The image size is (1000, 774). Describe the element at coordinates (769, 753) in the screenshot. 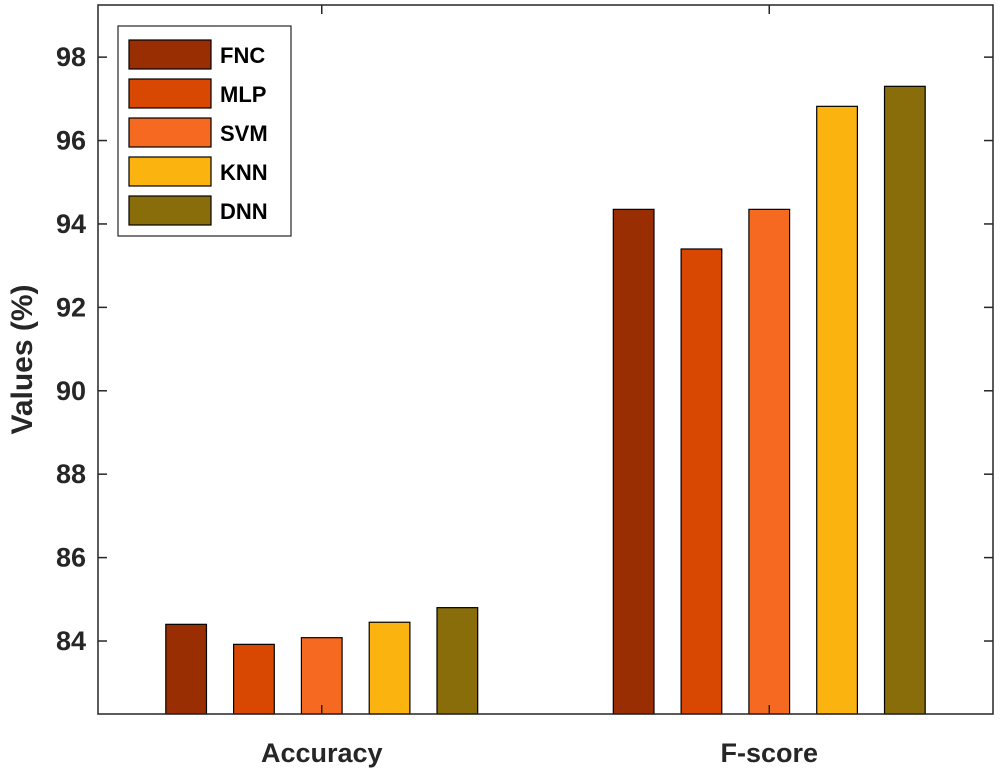

I see `x-tick-label: F-score` at that location.